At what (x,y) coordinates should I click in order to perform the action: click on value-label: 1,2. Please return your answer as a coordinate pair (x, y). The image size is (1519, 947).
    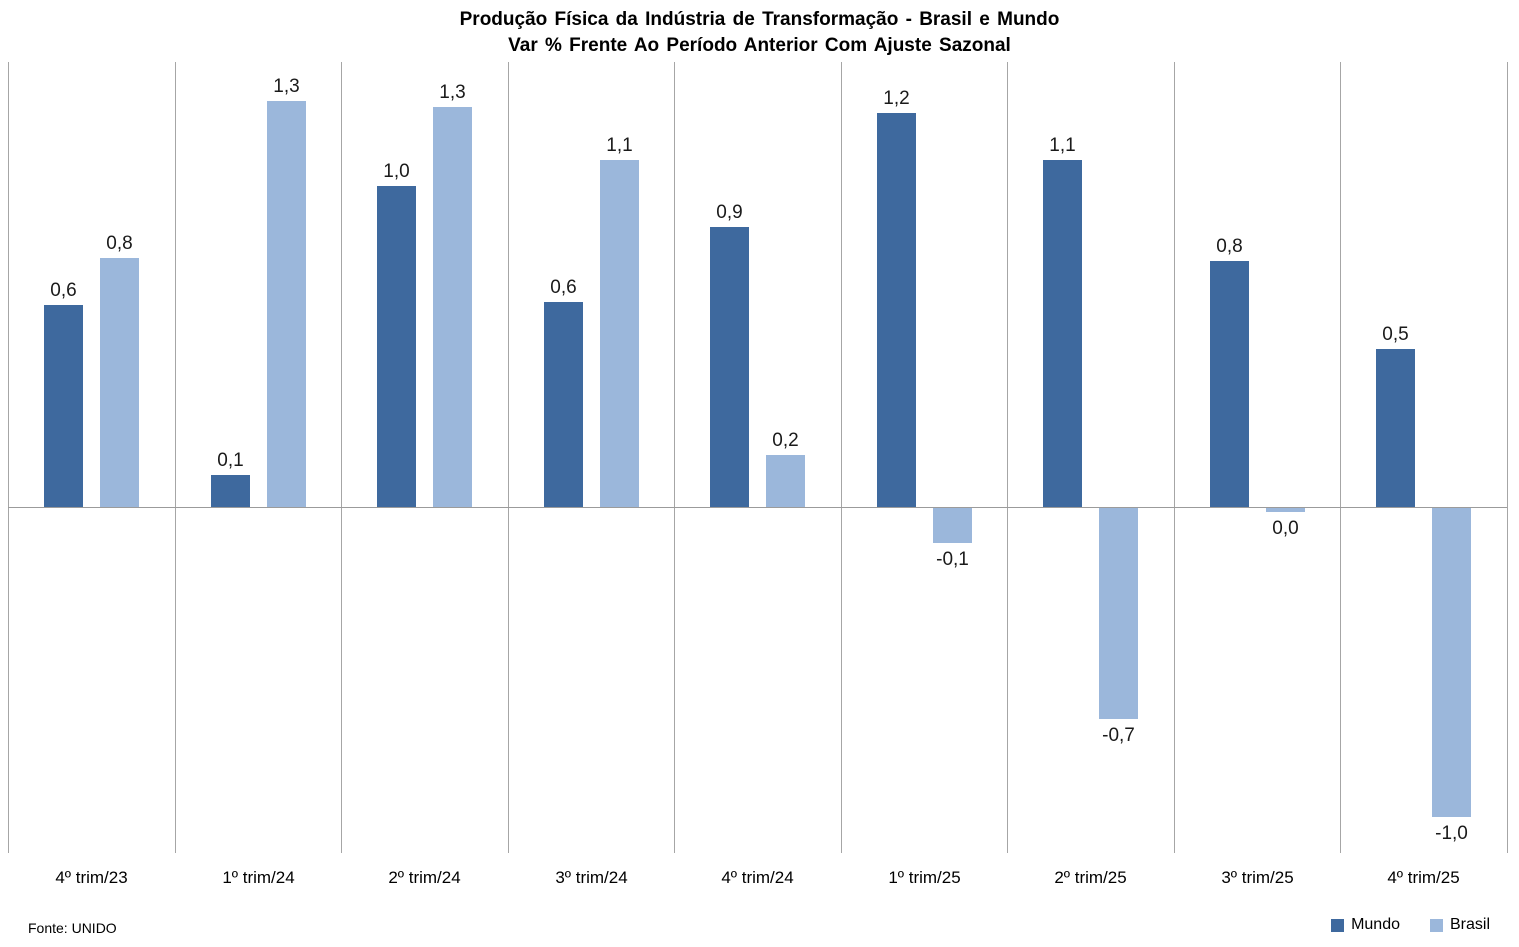
    Looking at the image, I should click on (896, 98).